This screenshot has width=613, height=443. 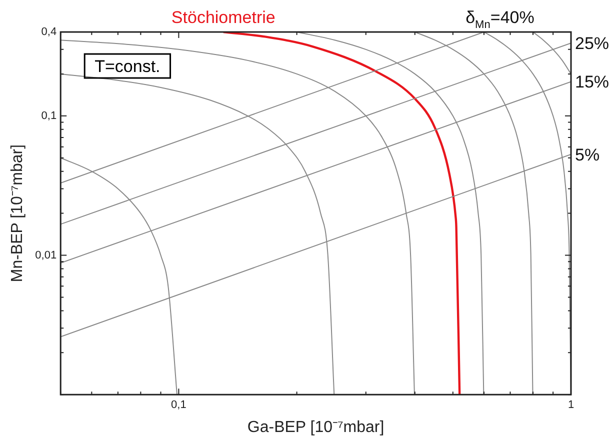 I want to click on series-label: 15%, so click(x=592, y=82).